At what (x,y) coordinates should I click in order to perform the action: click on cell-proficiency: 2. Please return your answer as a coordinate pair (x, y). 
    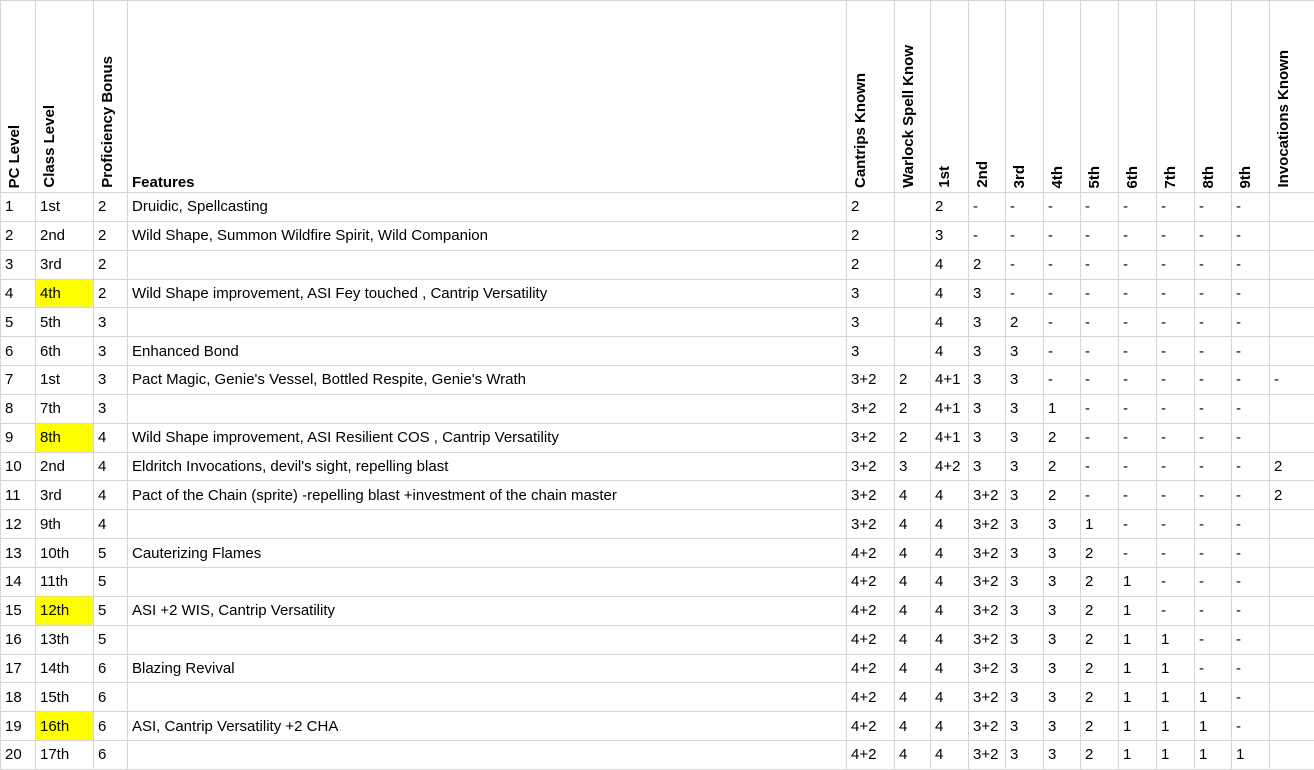
    Looking at the image, I should click on (111, 264).